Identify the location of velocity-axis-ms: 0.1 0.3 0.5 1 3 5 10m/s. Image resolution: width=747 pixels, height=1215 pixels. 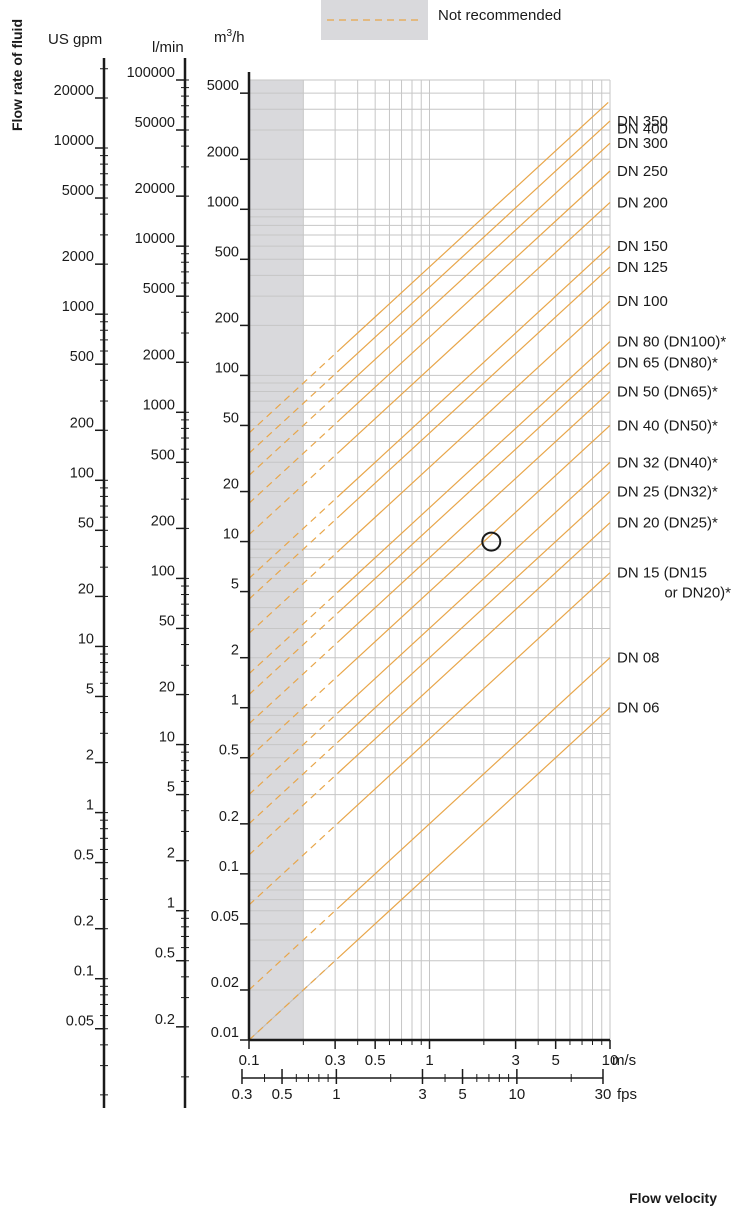
(438, 1054).